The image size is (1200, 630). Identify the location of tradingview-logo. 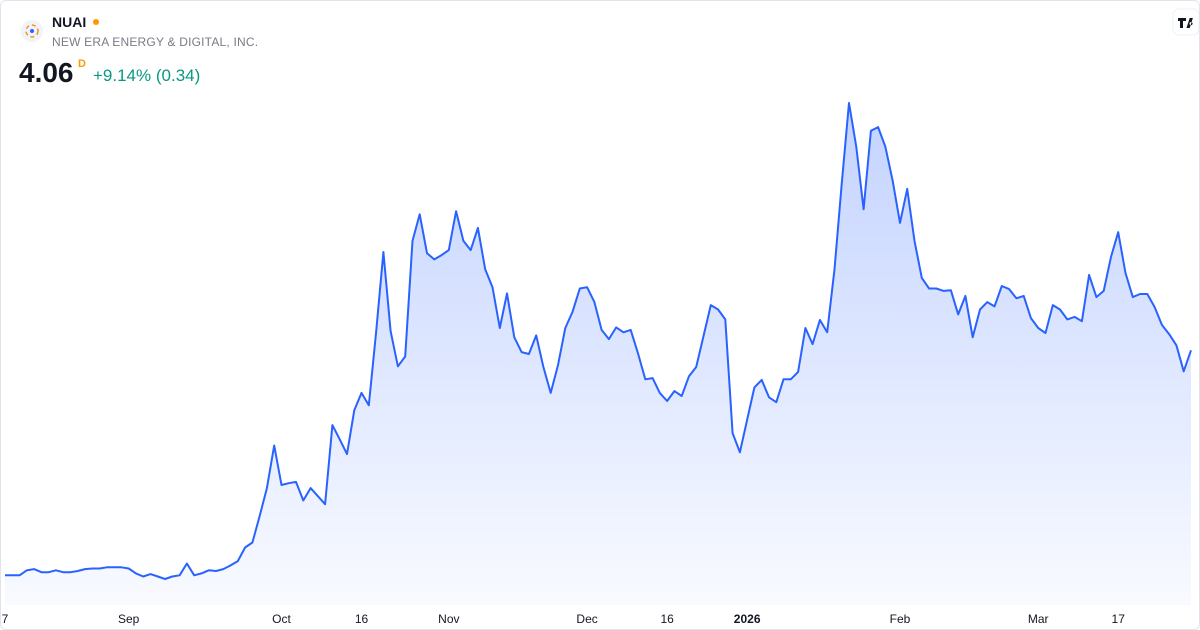
(1185, 22).